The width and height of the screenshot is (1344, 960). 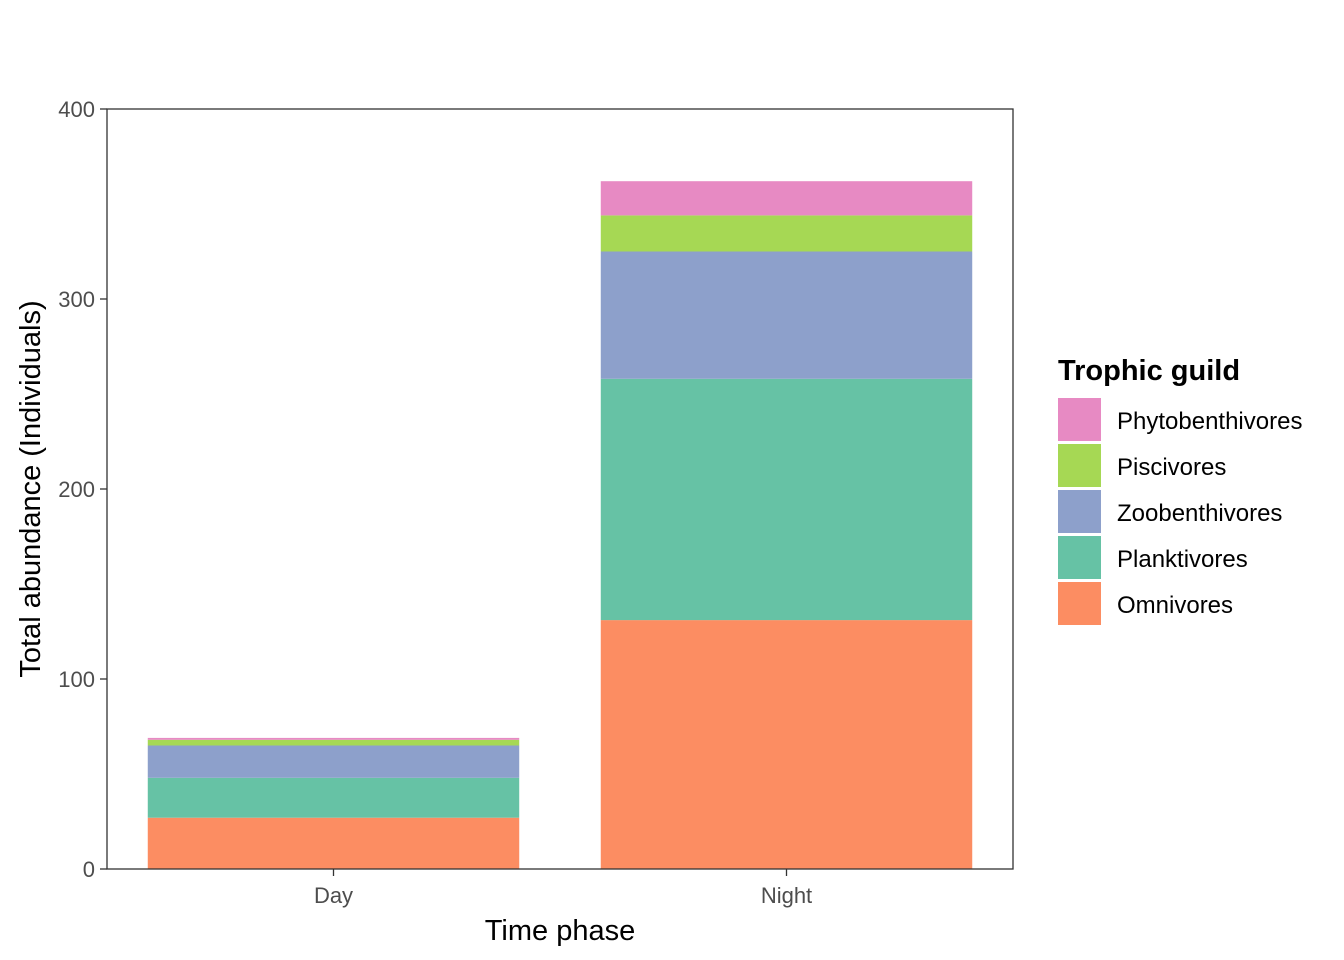 What do you see at coordinates (786, 315) in the screenshot?
I see `bar-segment-night-zoobenthivores` at bounding box center [786, 315].